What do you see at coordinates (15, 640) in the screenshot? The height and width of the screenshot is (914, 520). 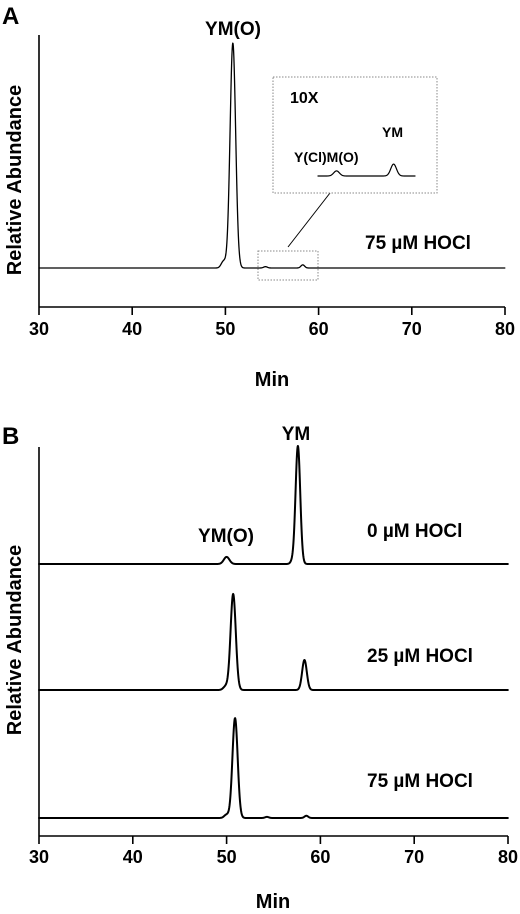 I see `panel-b-y-axis-label: Relative Abundance` at bounding box center [15, 640].